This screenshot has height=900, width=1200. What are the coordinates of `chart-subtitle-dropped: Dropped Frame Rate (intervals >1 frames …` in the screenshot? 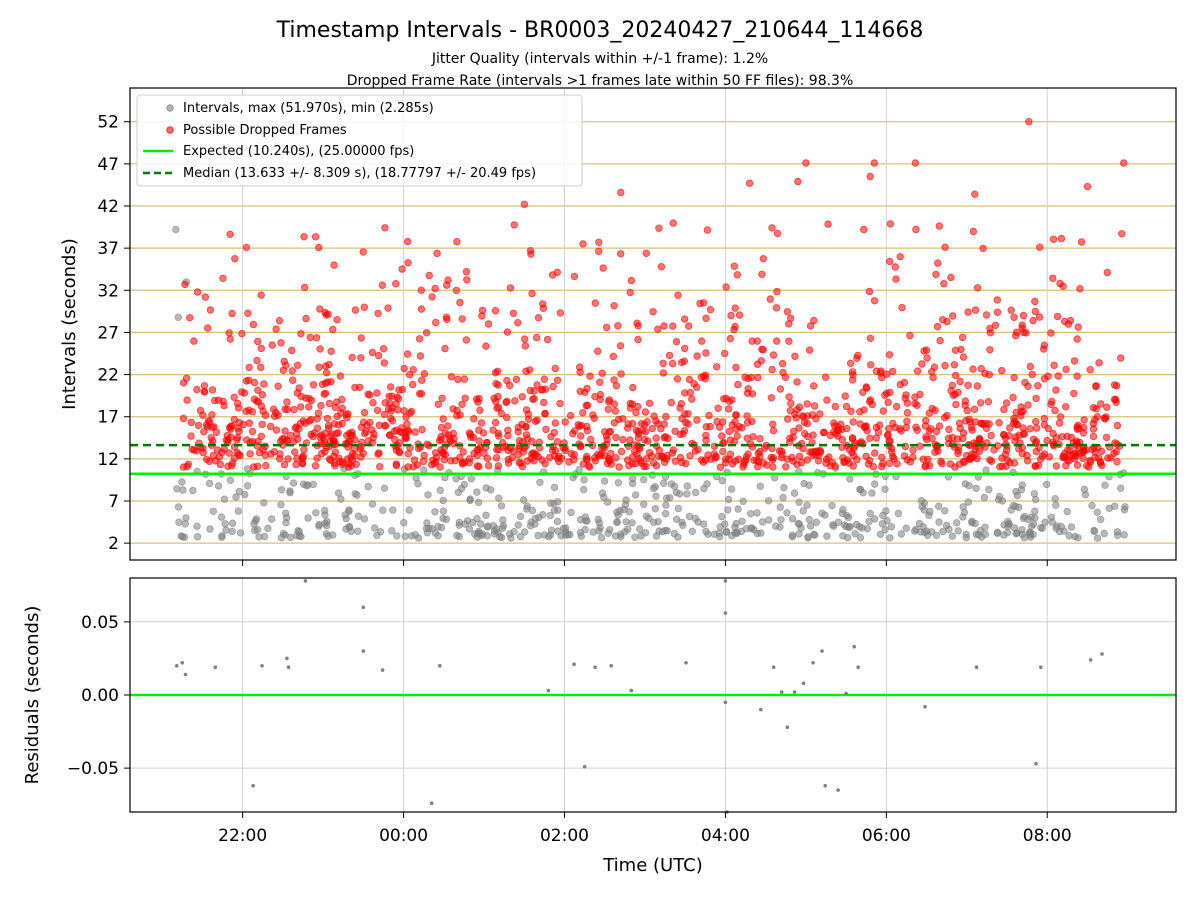 It's located at (600, 81).